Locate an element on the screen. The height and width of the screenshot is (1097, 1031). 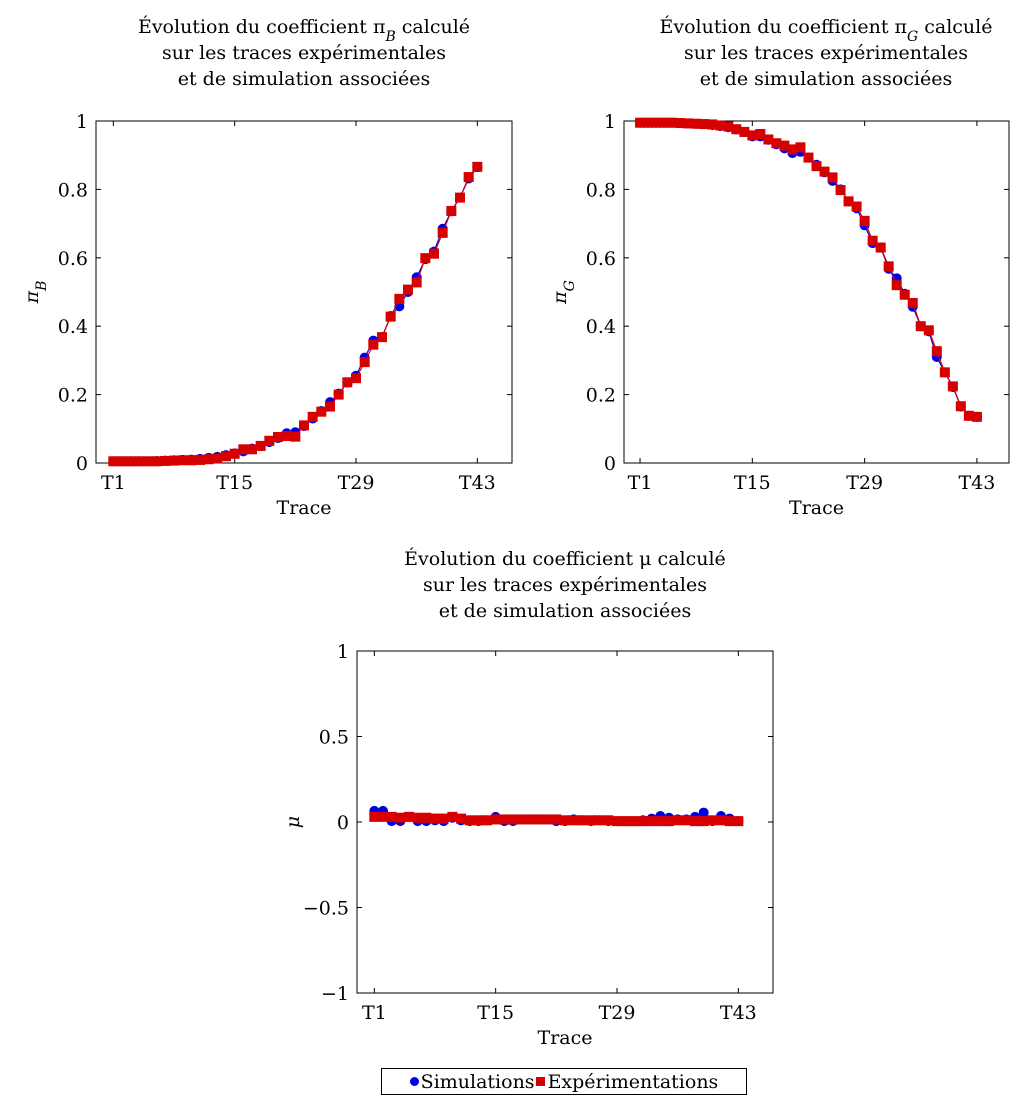
y-tick-label: −0.5 is located at coordinates (326, 909).